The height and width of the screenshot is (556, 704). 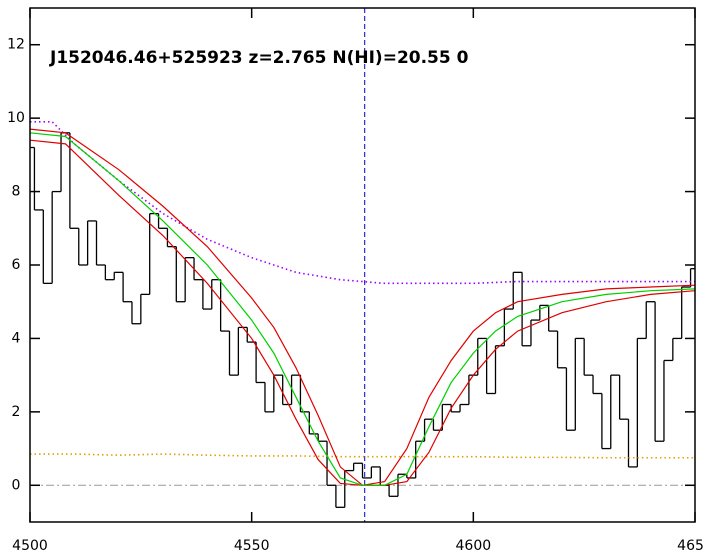 I want to click on y-tick-label: 8, so click(x=16, y=192).